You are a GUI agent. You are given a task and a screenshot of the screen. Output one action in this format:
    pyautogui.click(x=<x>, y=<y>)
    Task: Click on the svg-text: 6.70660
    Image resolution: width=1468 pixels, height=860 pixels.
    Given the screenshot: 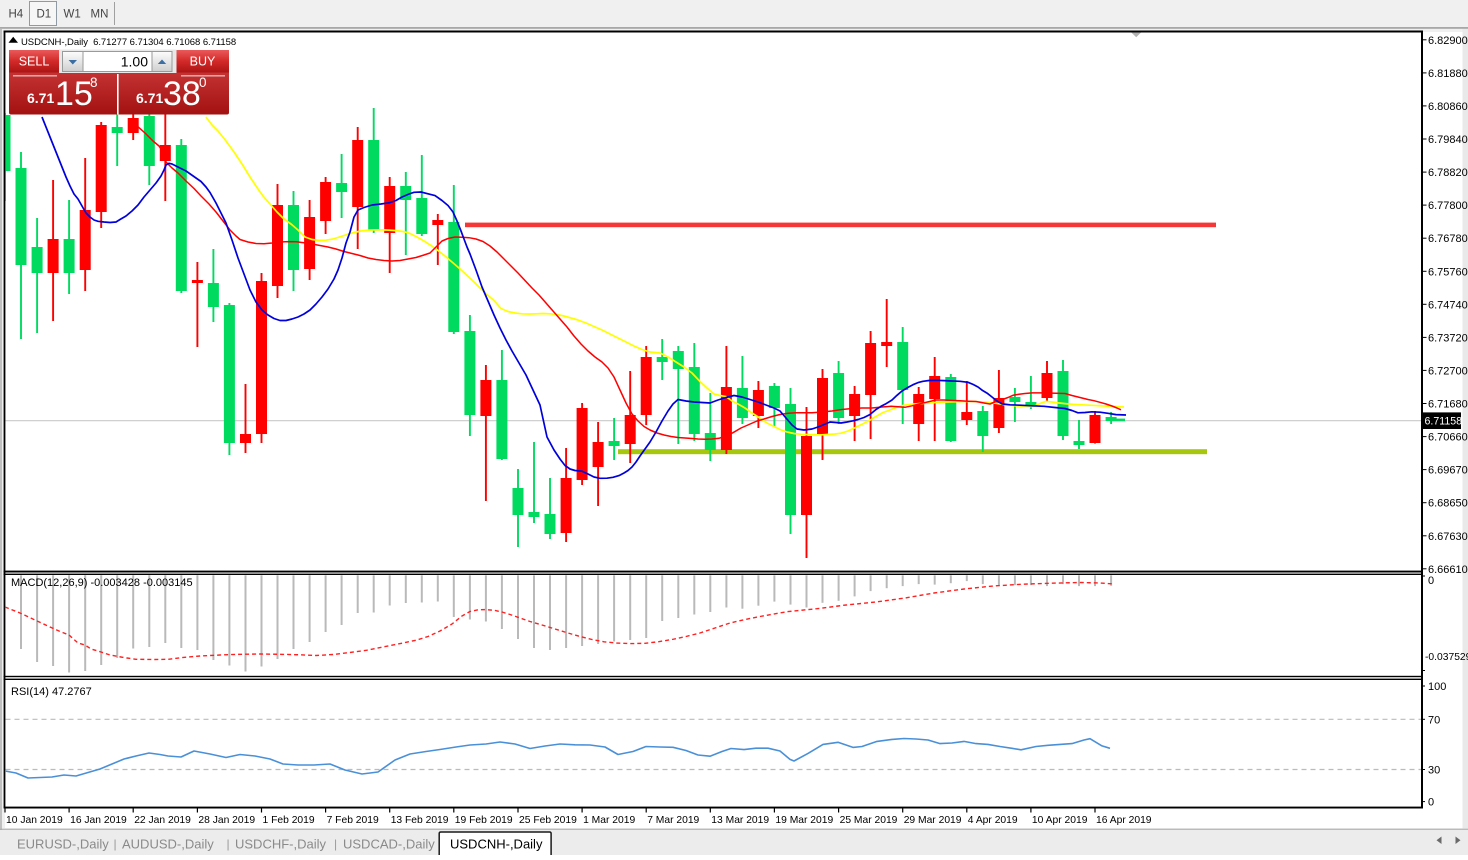 What is the action you would take?
    pyautogui.click(x=1448, y=438)
    